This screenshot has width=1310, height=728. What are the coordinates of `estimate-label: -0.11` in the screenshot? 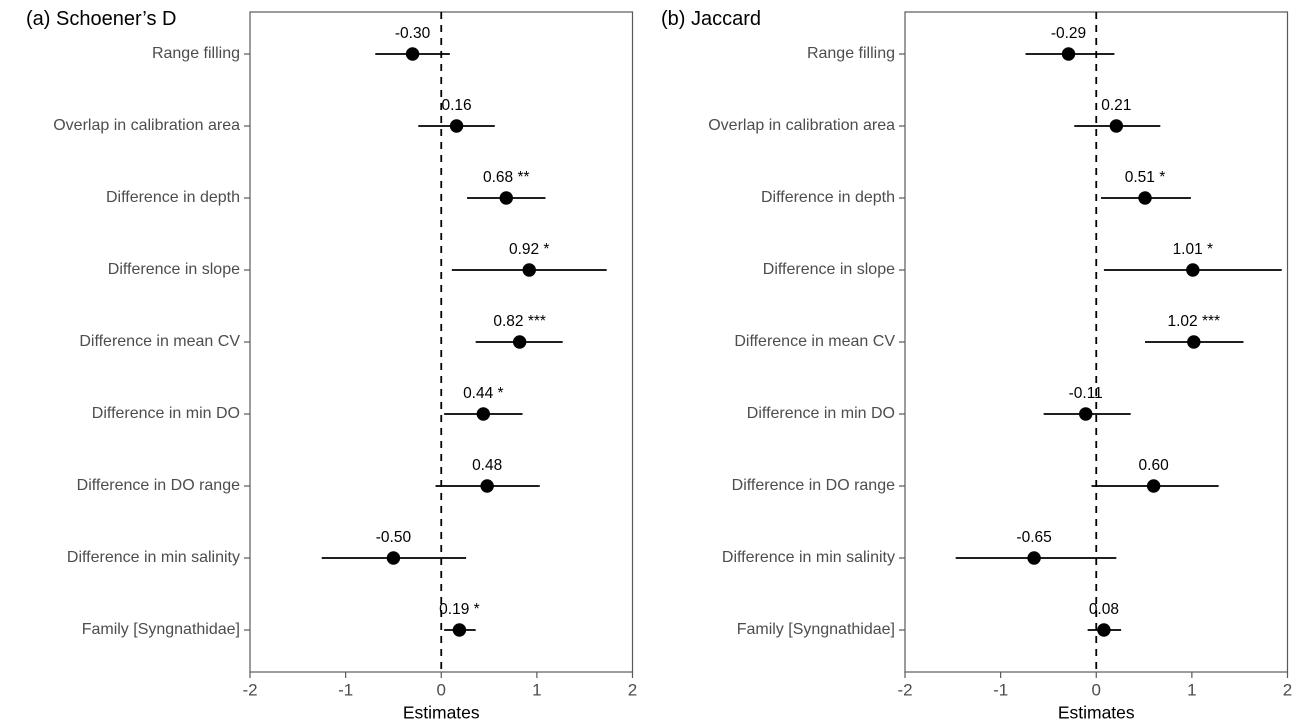 It's located at (1086, 393).